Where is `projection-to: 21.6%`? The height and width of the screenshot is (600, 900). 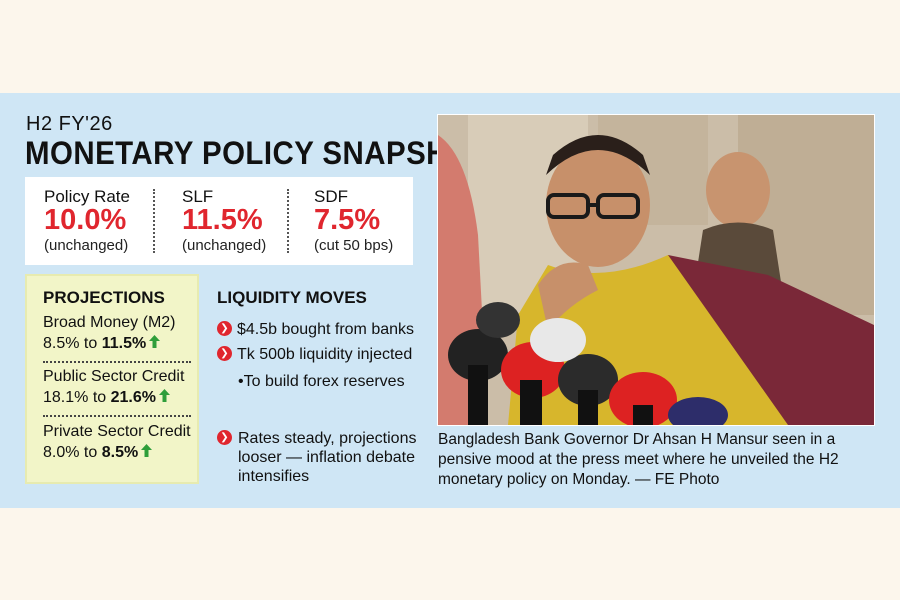
projection-to: 21.6% is located at coordinates (133, 398).